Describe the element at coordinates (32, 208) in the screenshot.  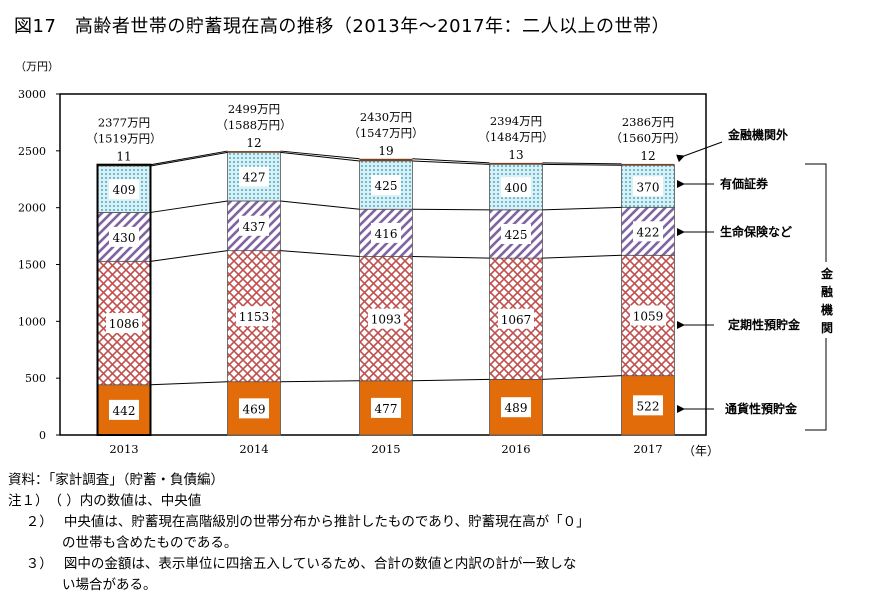
I see `y-tick-label: 2000` at that location.